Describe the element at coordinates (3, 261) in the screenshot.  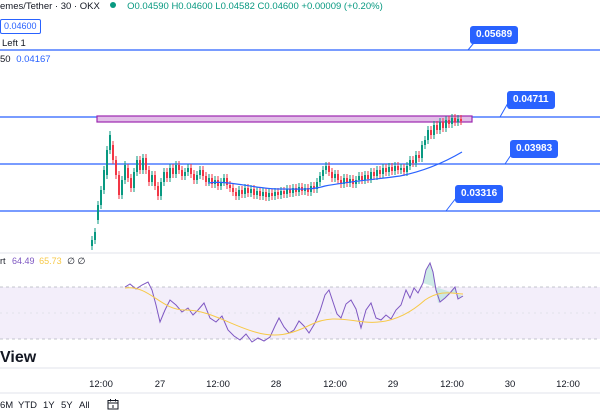
I see `rsi-title: rt` at that location.